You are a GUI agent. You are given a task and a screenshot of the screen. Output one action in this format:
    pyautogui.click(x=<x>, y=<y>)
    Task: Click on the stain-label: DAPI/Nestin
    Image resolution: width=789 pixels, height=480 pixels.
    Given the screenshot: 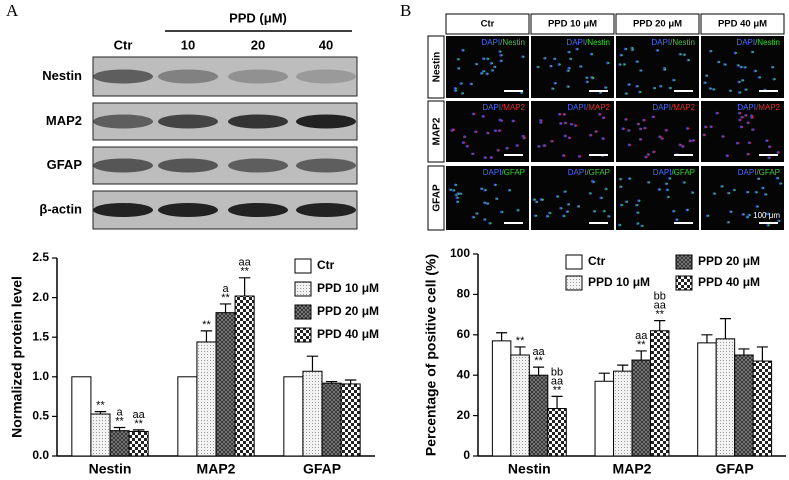 What is the action you would take?
    pyautogui.click(x=503, y=42)
    